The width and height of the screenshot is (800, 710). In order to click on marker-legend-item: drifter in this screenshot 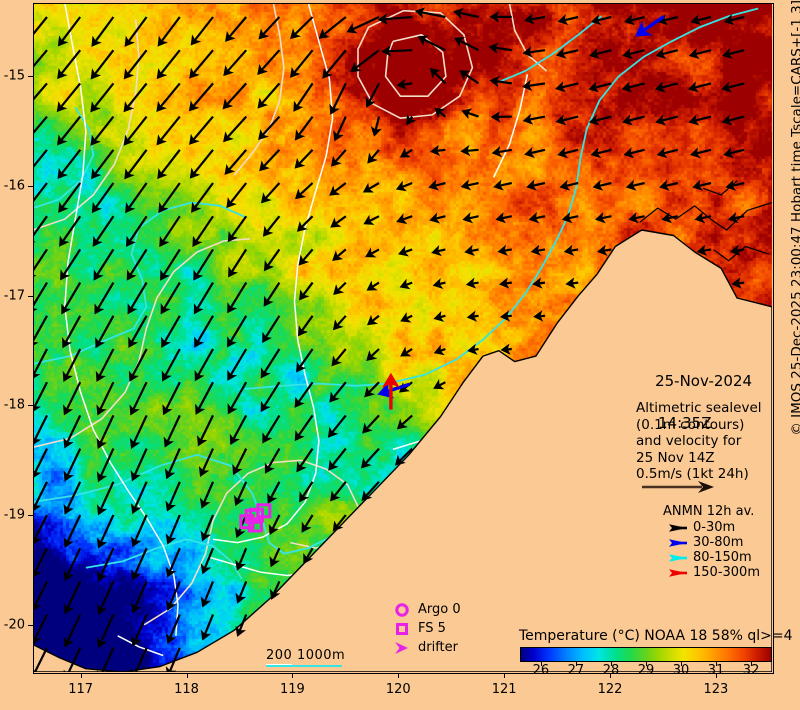, I will do `click(426, 647)`.